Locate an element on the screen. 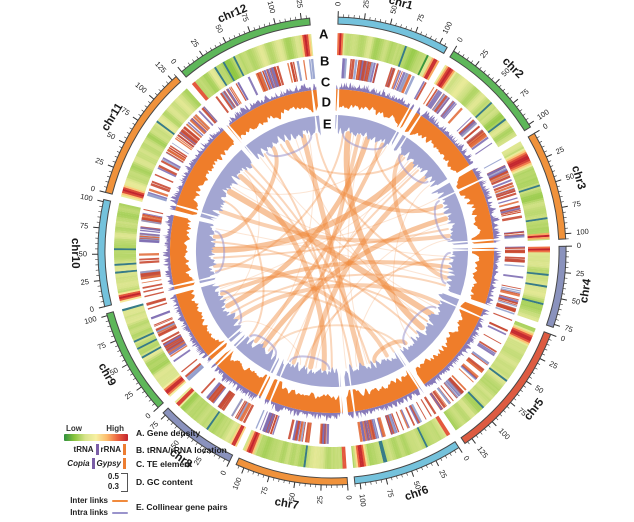 This screenshot has width=634, height=522. gene-density-track-chr8 is located at coordinates (210, 416).